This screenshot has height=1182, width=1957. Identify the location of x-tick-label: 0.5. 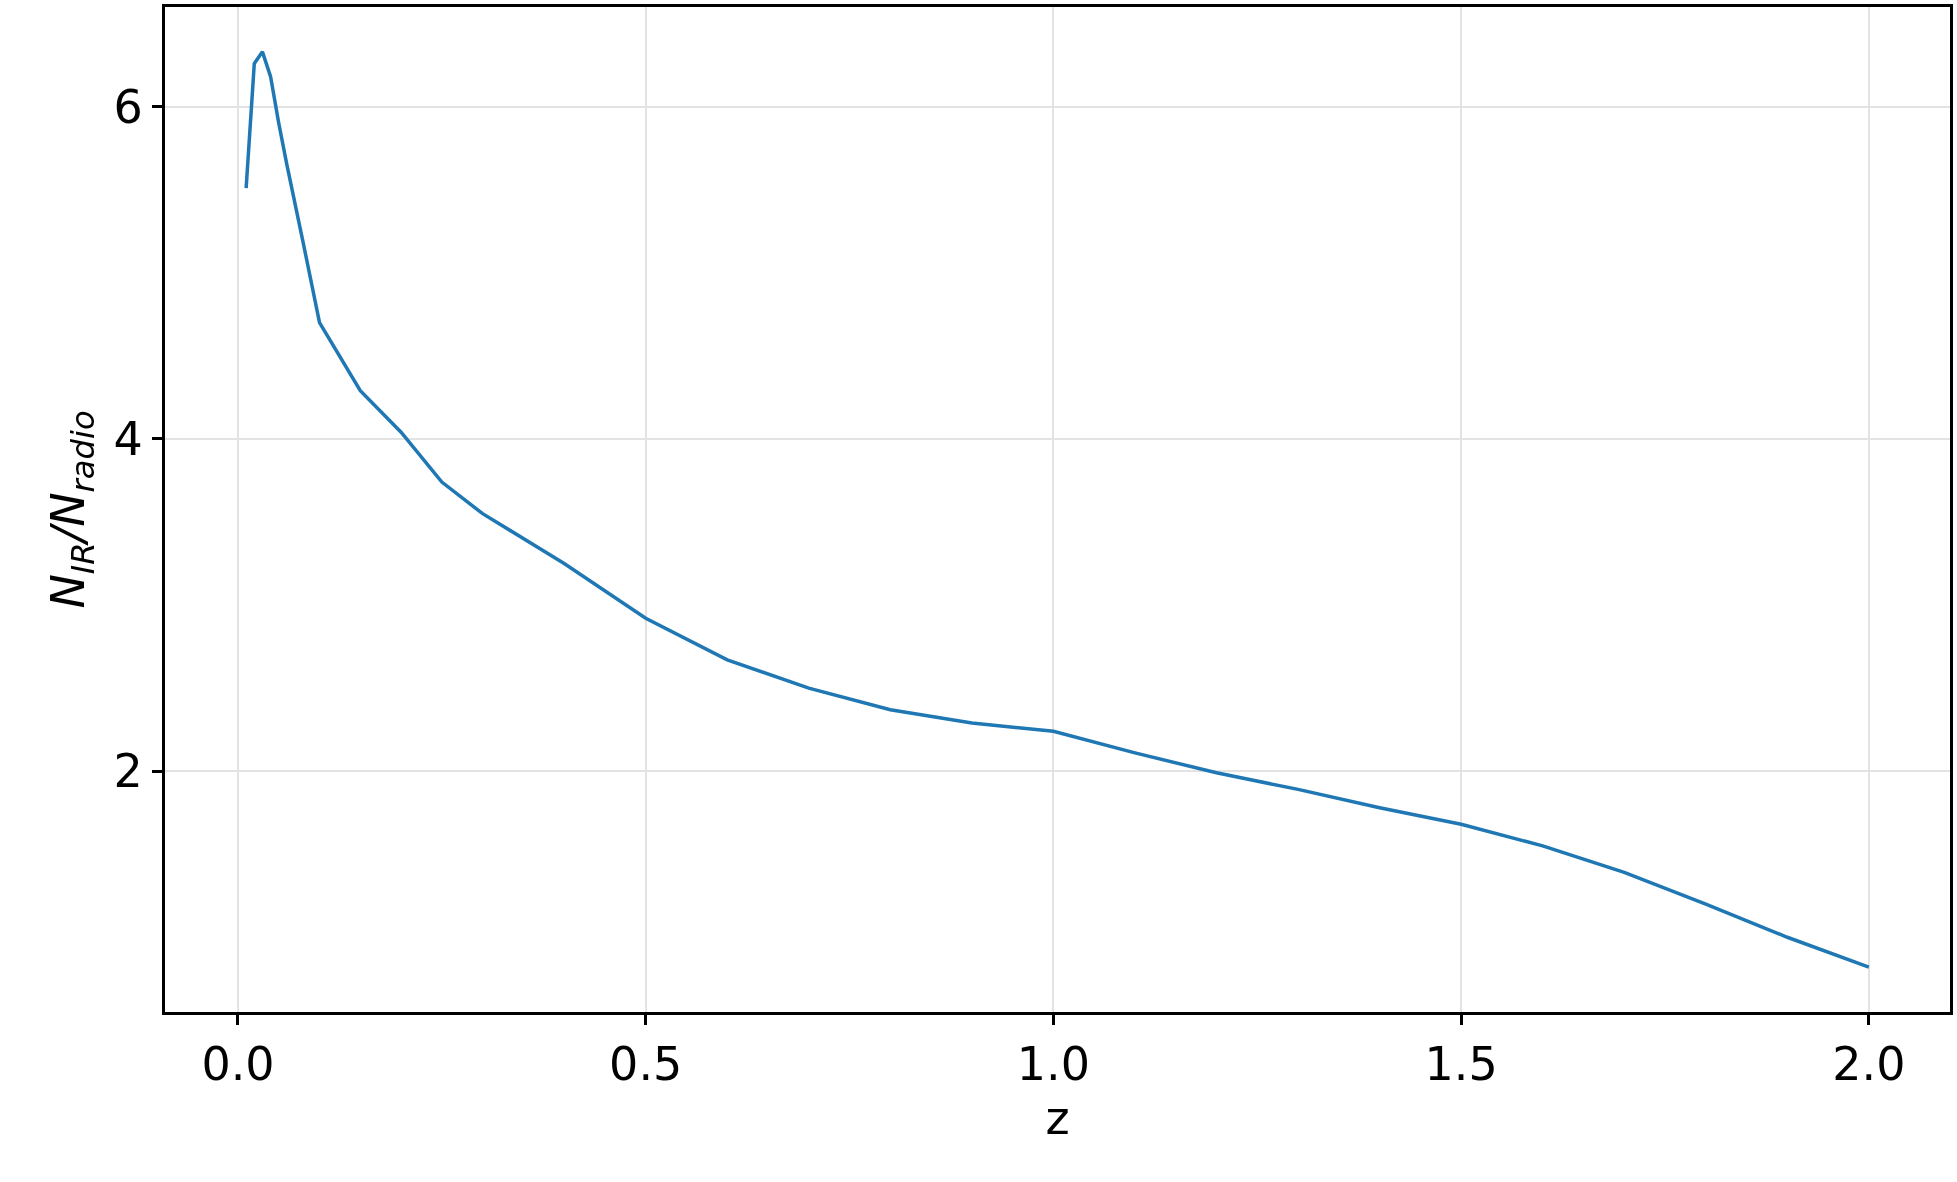
(646, 1064).